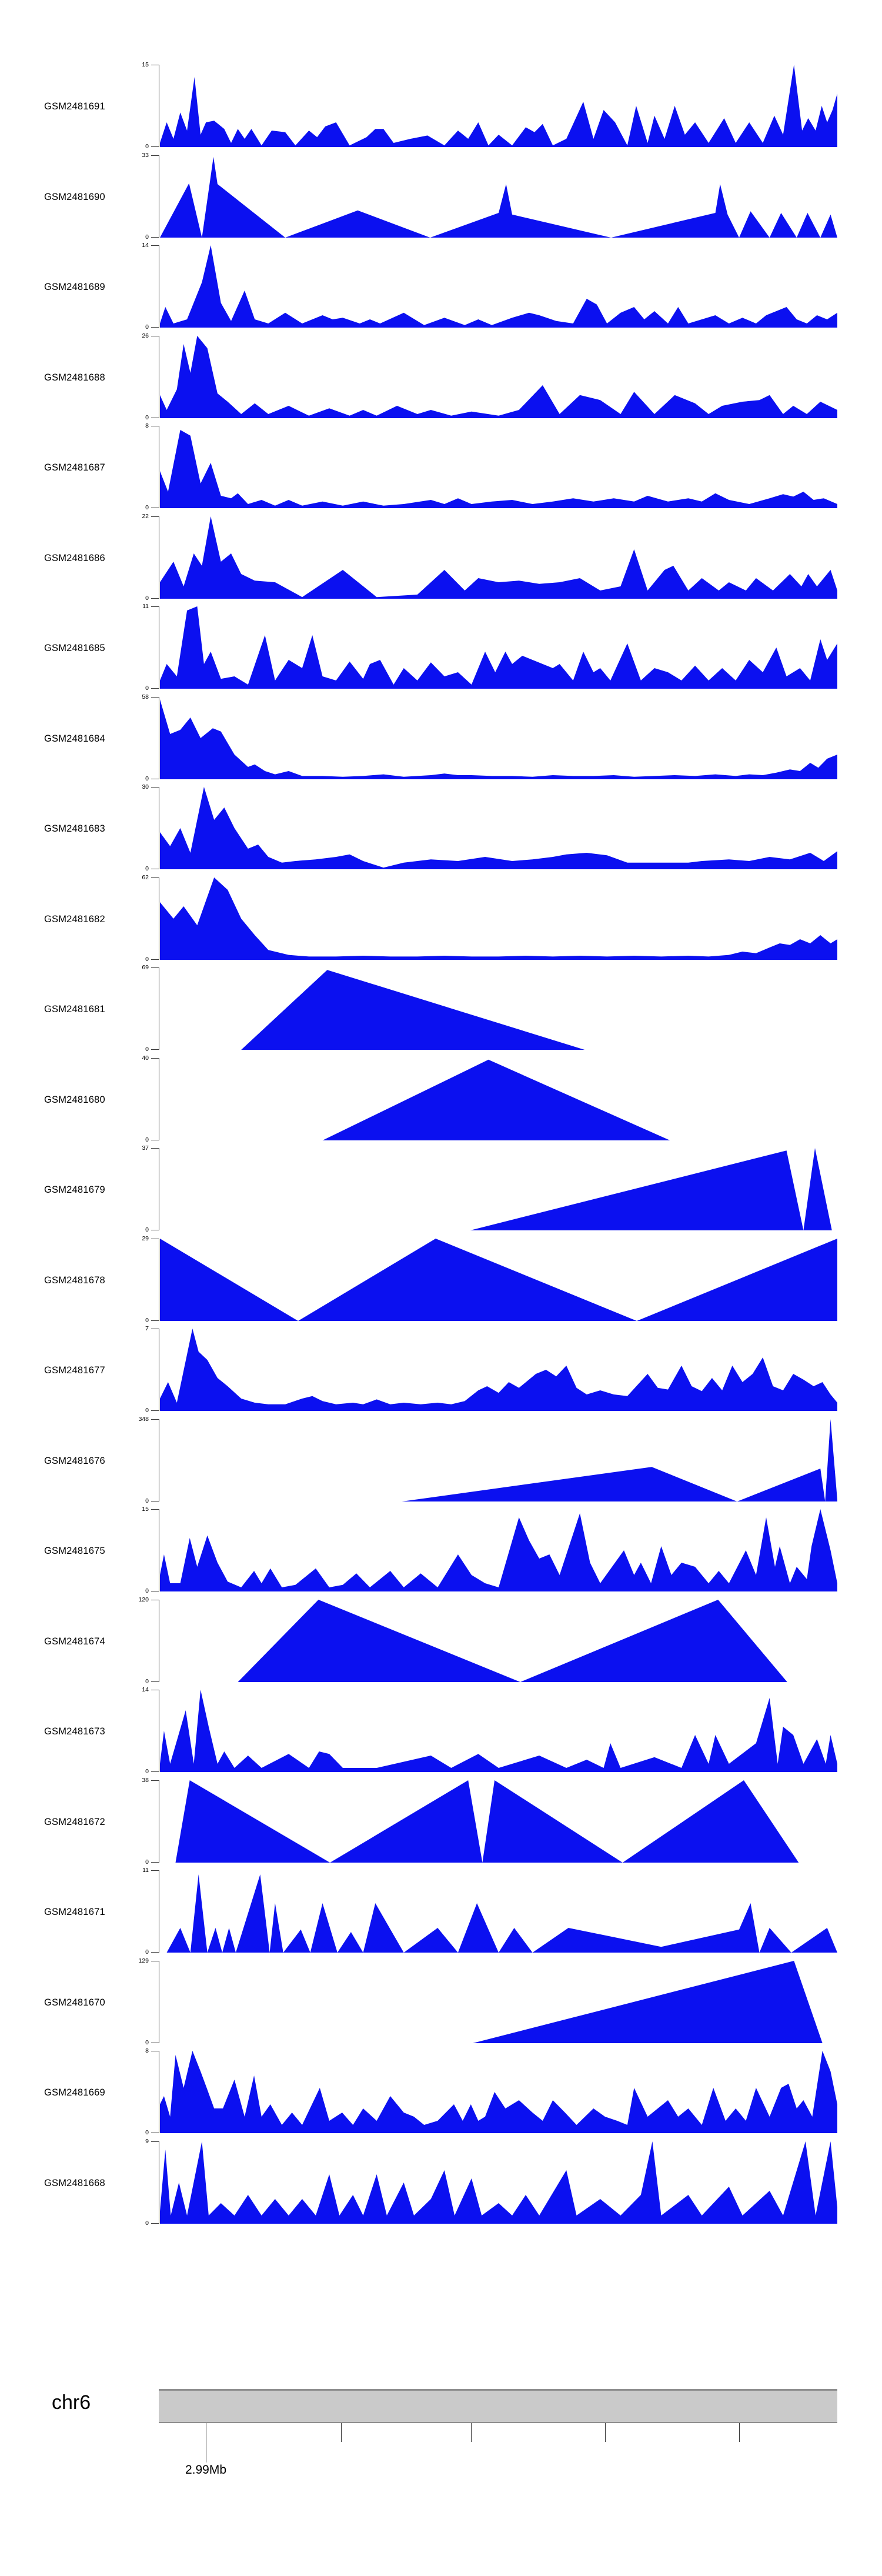 This screenshot has height=2576, width=882. Describe the element at coordinates (74, 2002) in the screenshot. I see `track-label: GSM2481670` at that location.